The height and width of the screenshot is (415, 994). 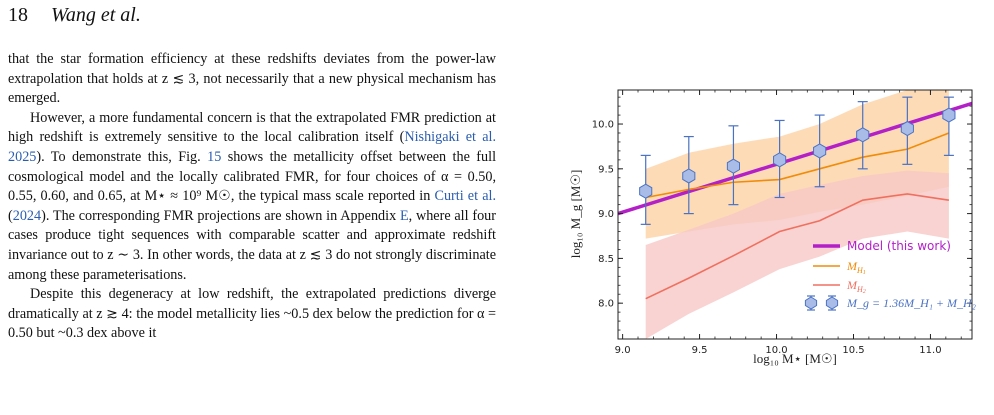 I want to click on citation-link-curti: Curti et al., so click(x=465, y=196).